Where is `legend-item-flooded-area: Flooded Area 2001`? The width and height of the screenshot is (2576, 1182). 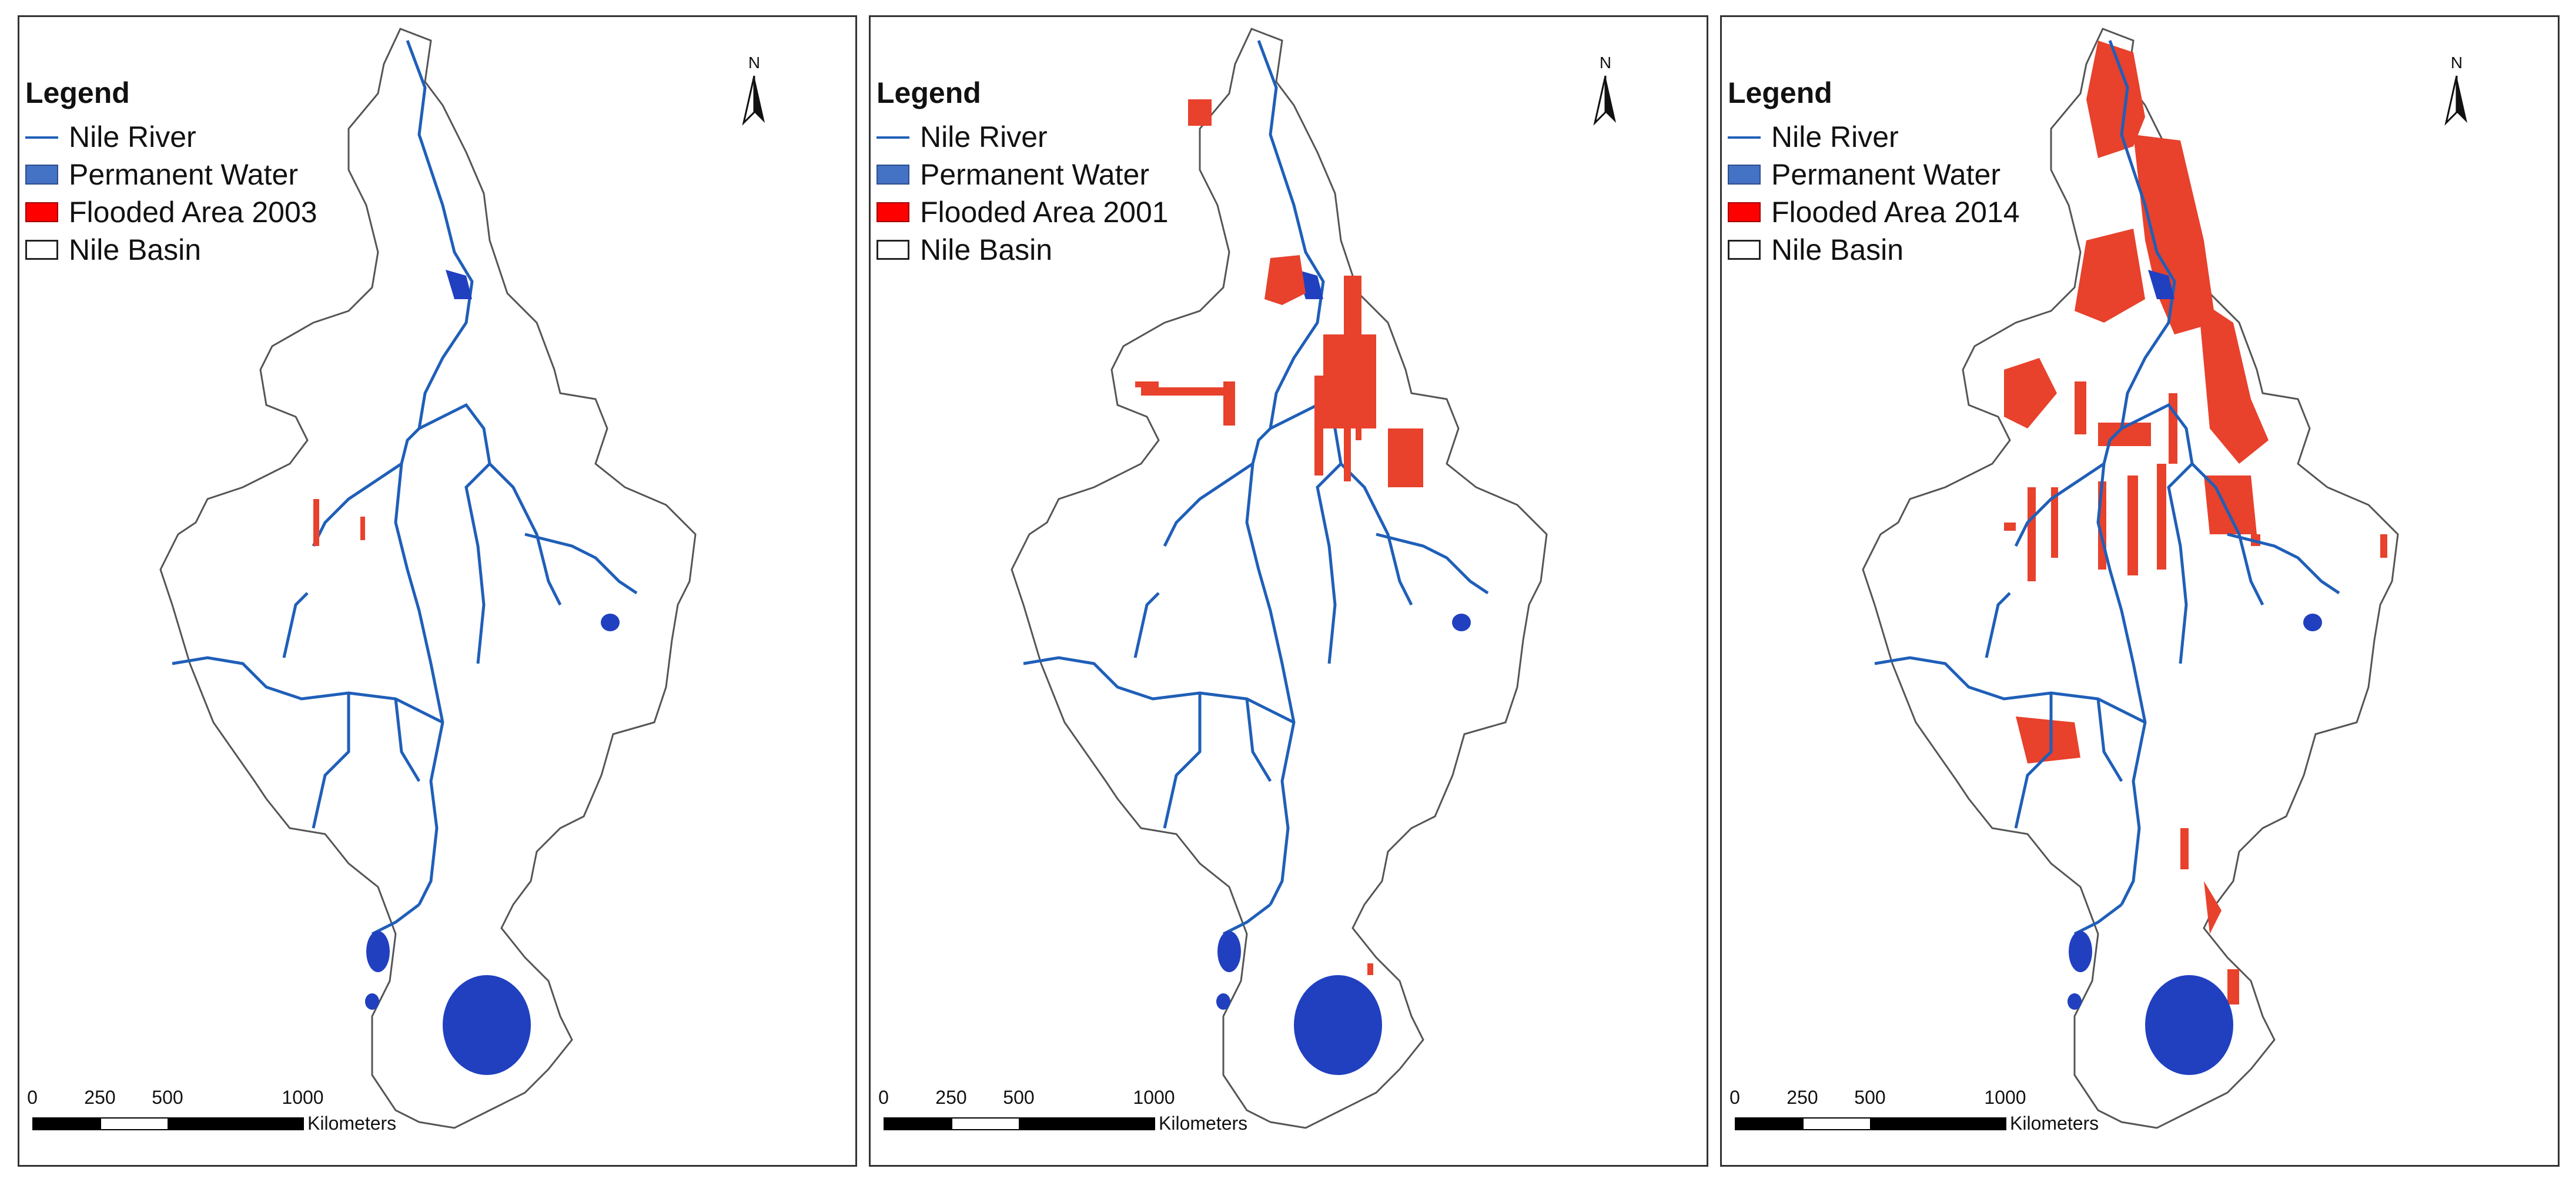
legend-item-flooded-area: Flooded Area 2001 is located at coordinates (1022, 212).